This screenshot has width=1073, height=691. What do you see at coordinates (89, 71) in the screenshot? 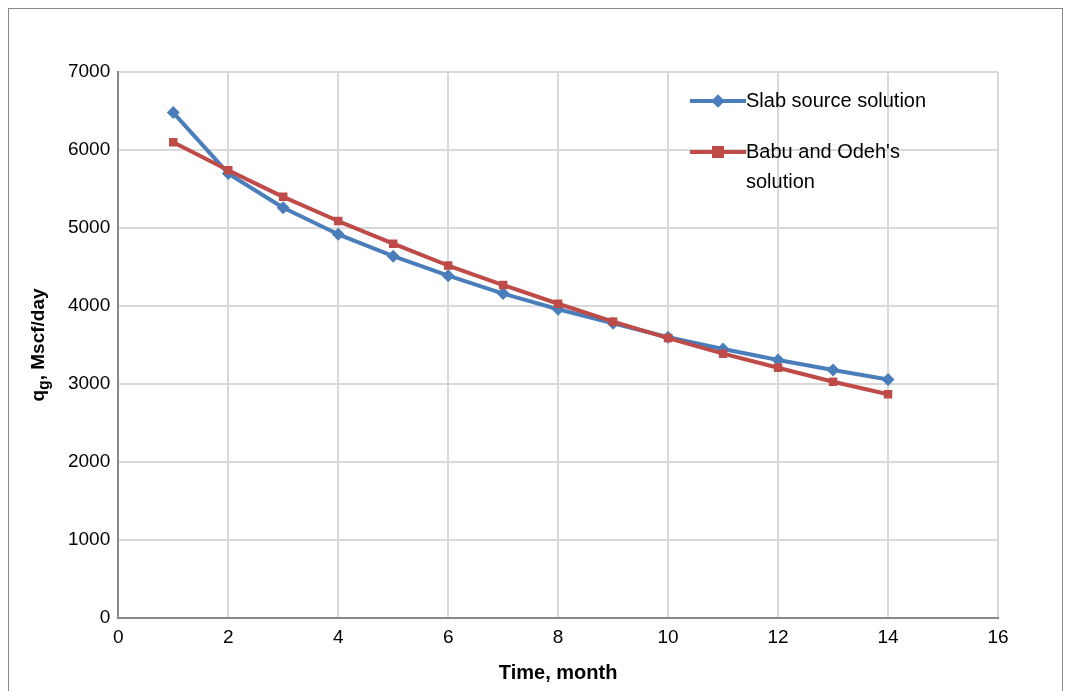
I see `y-tick-label: 7000` at bounding box center [89, 71].